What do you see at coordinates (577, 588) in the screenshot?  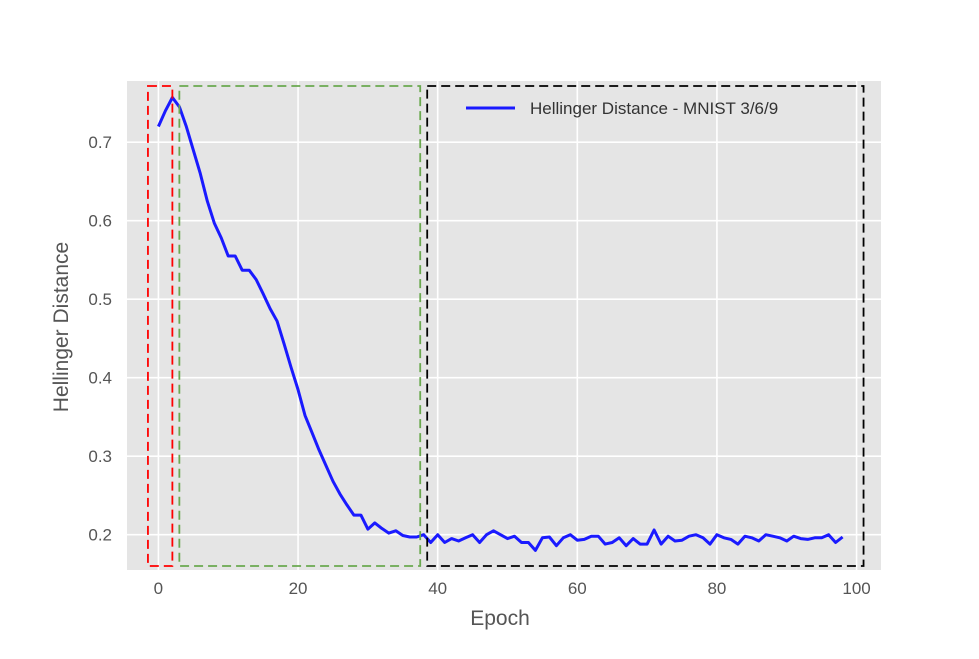 I see `x-tick-label: 60` at bounding box center [577, 588].